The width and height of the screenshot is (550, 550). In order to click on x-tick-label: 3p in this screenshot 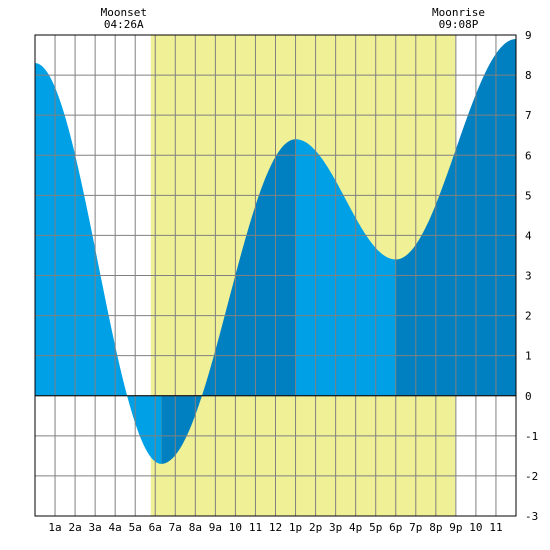, I will do `click(335, 527)`.